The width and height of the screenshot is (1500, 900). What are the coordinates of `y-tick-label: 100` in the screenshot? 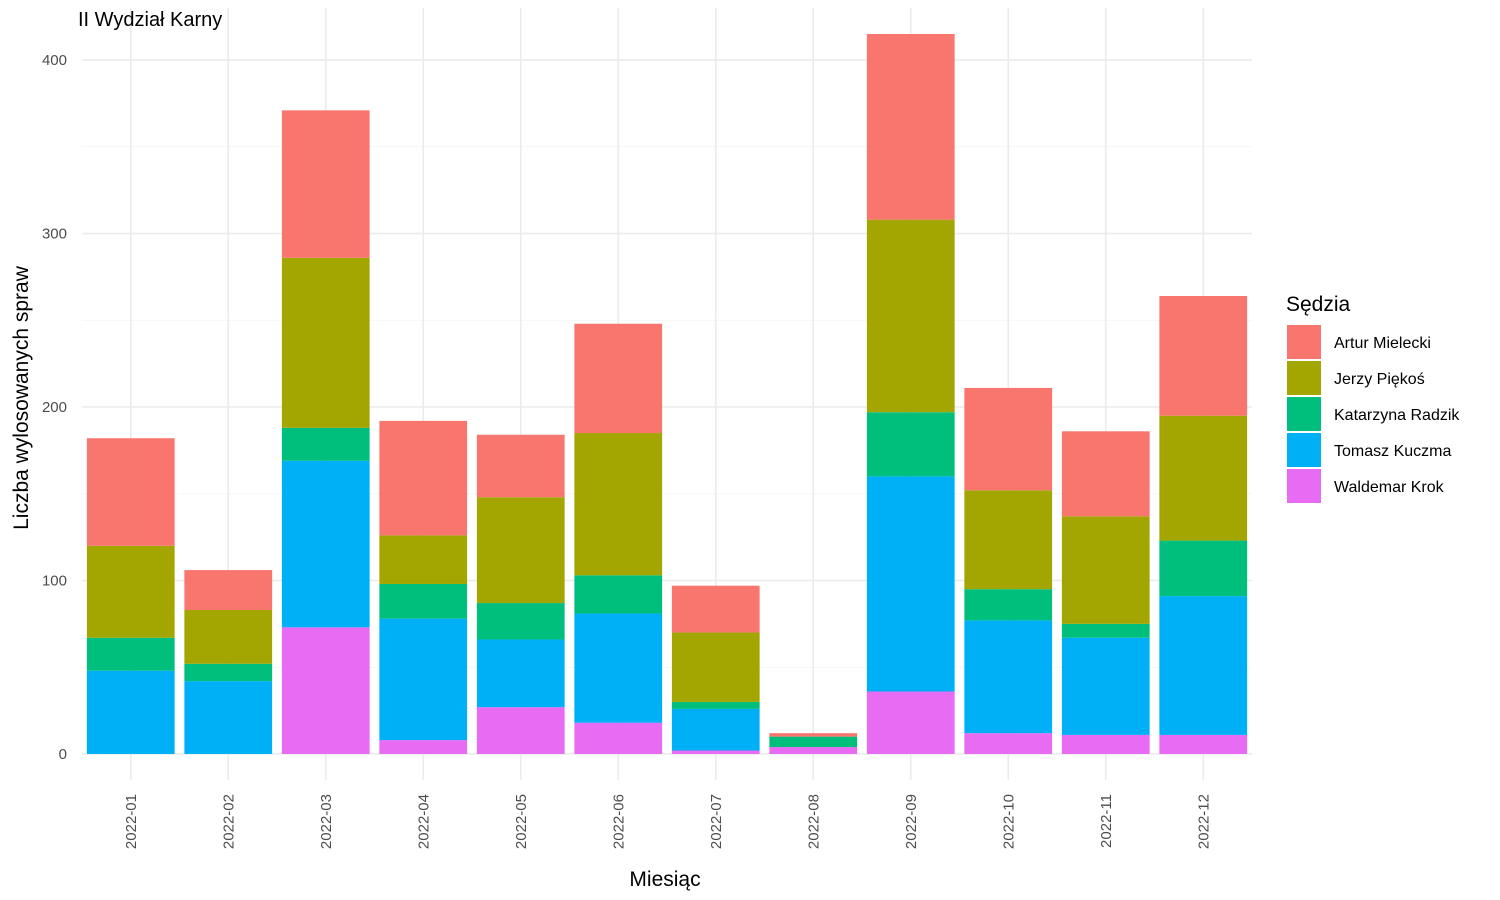 It's located at (54, 580).